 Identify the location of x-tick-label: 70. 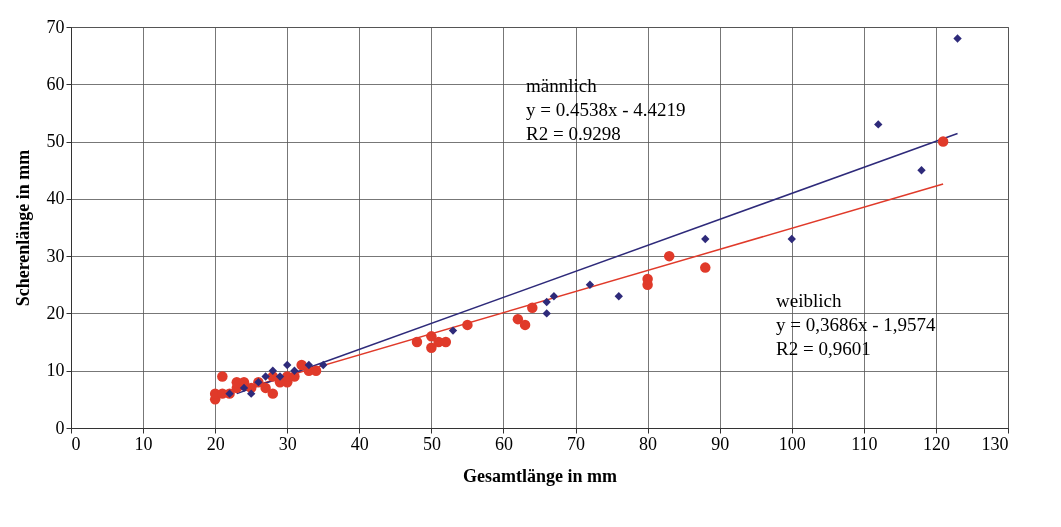
(576, 443).